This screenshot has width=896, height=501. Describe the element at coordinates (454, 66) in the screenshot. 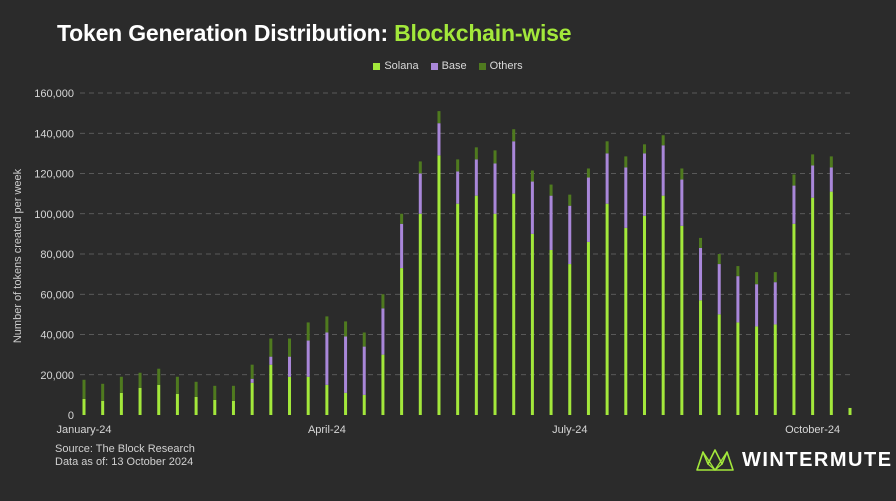

I see `legend-label-base: Base` at that location.